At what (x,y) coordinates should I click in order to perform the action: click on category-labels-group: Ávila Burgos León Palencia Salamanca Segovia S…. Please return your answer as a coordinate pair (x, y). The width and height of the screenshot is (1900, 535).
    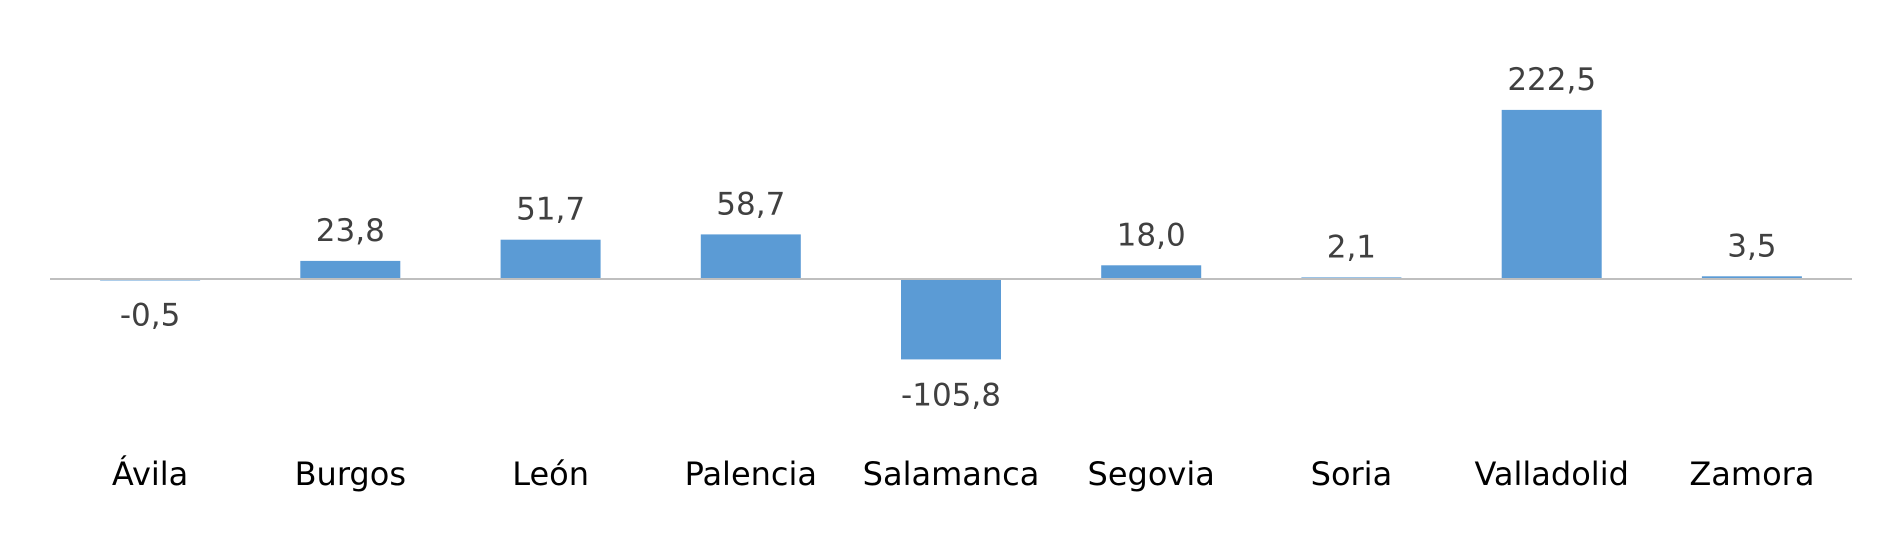
    Looking at the image, I should click on (963, 474).